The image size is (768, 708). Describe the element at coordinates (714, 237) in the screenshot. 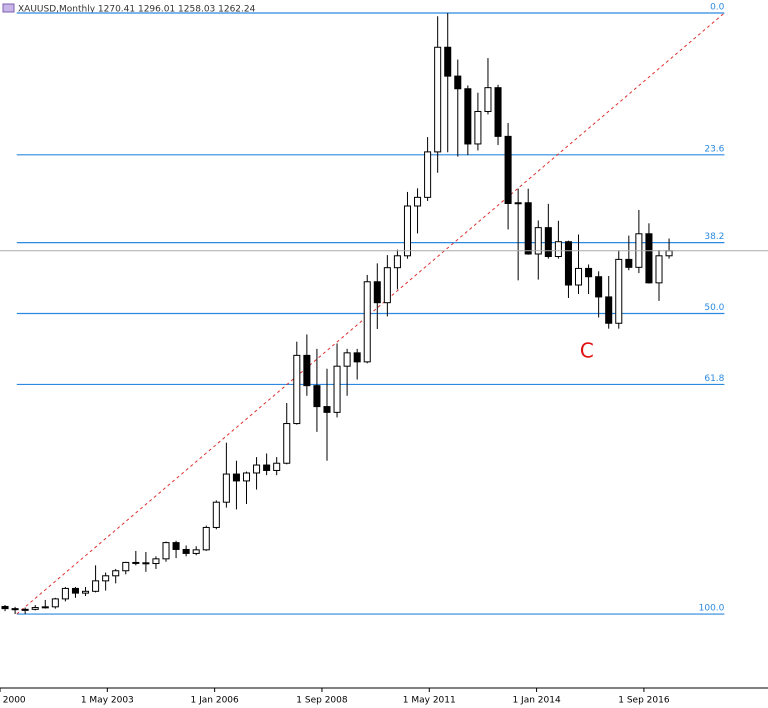

I see `fib-label: 38.2` at that location.